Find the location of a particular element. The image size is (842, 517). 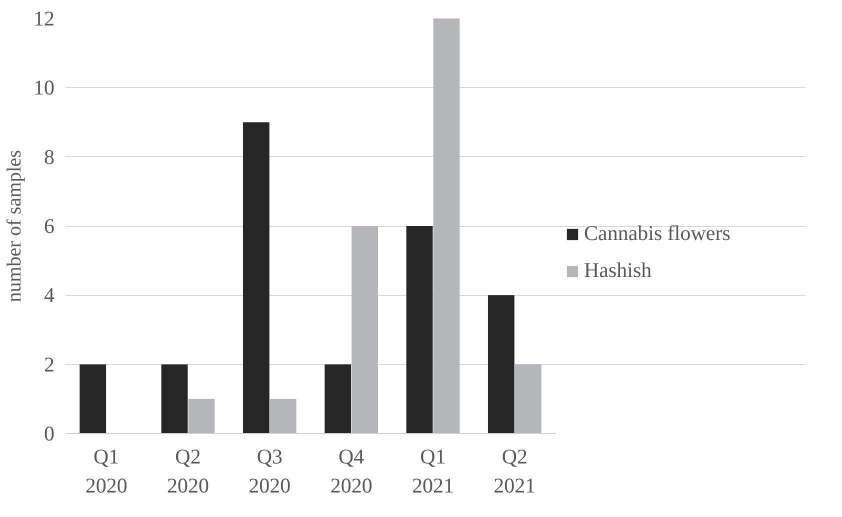

y-axis-title: number of samples is located at coordinates (15, 226).